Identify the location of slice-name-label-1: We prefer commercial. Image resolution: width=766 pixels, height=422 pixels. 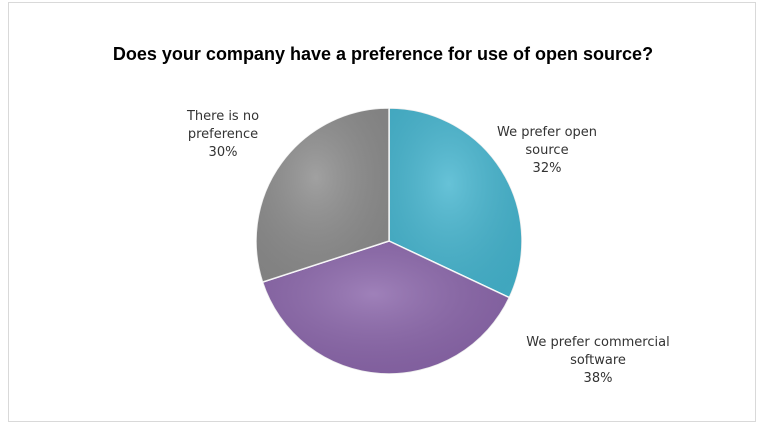
(597, 342).